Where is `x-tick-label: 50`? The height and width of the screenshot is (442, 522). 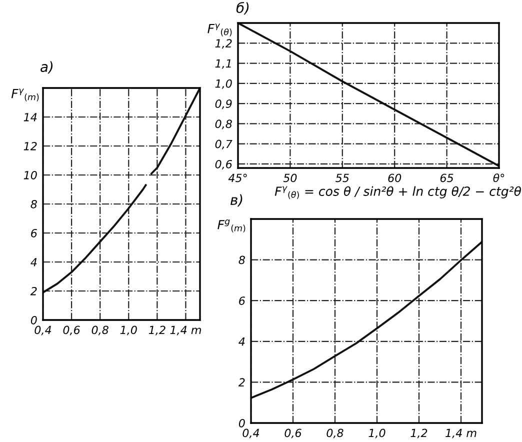
x-tick-label: 50 is located at coordinates (290, 178).